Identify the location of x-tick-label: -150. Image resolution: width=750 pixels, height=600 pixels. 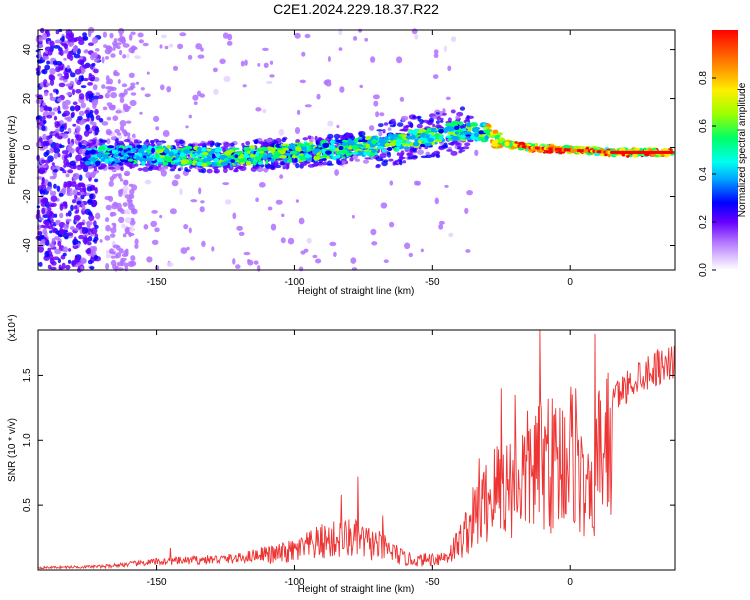
(157, 582).